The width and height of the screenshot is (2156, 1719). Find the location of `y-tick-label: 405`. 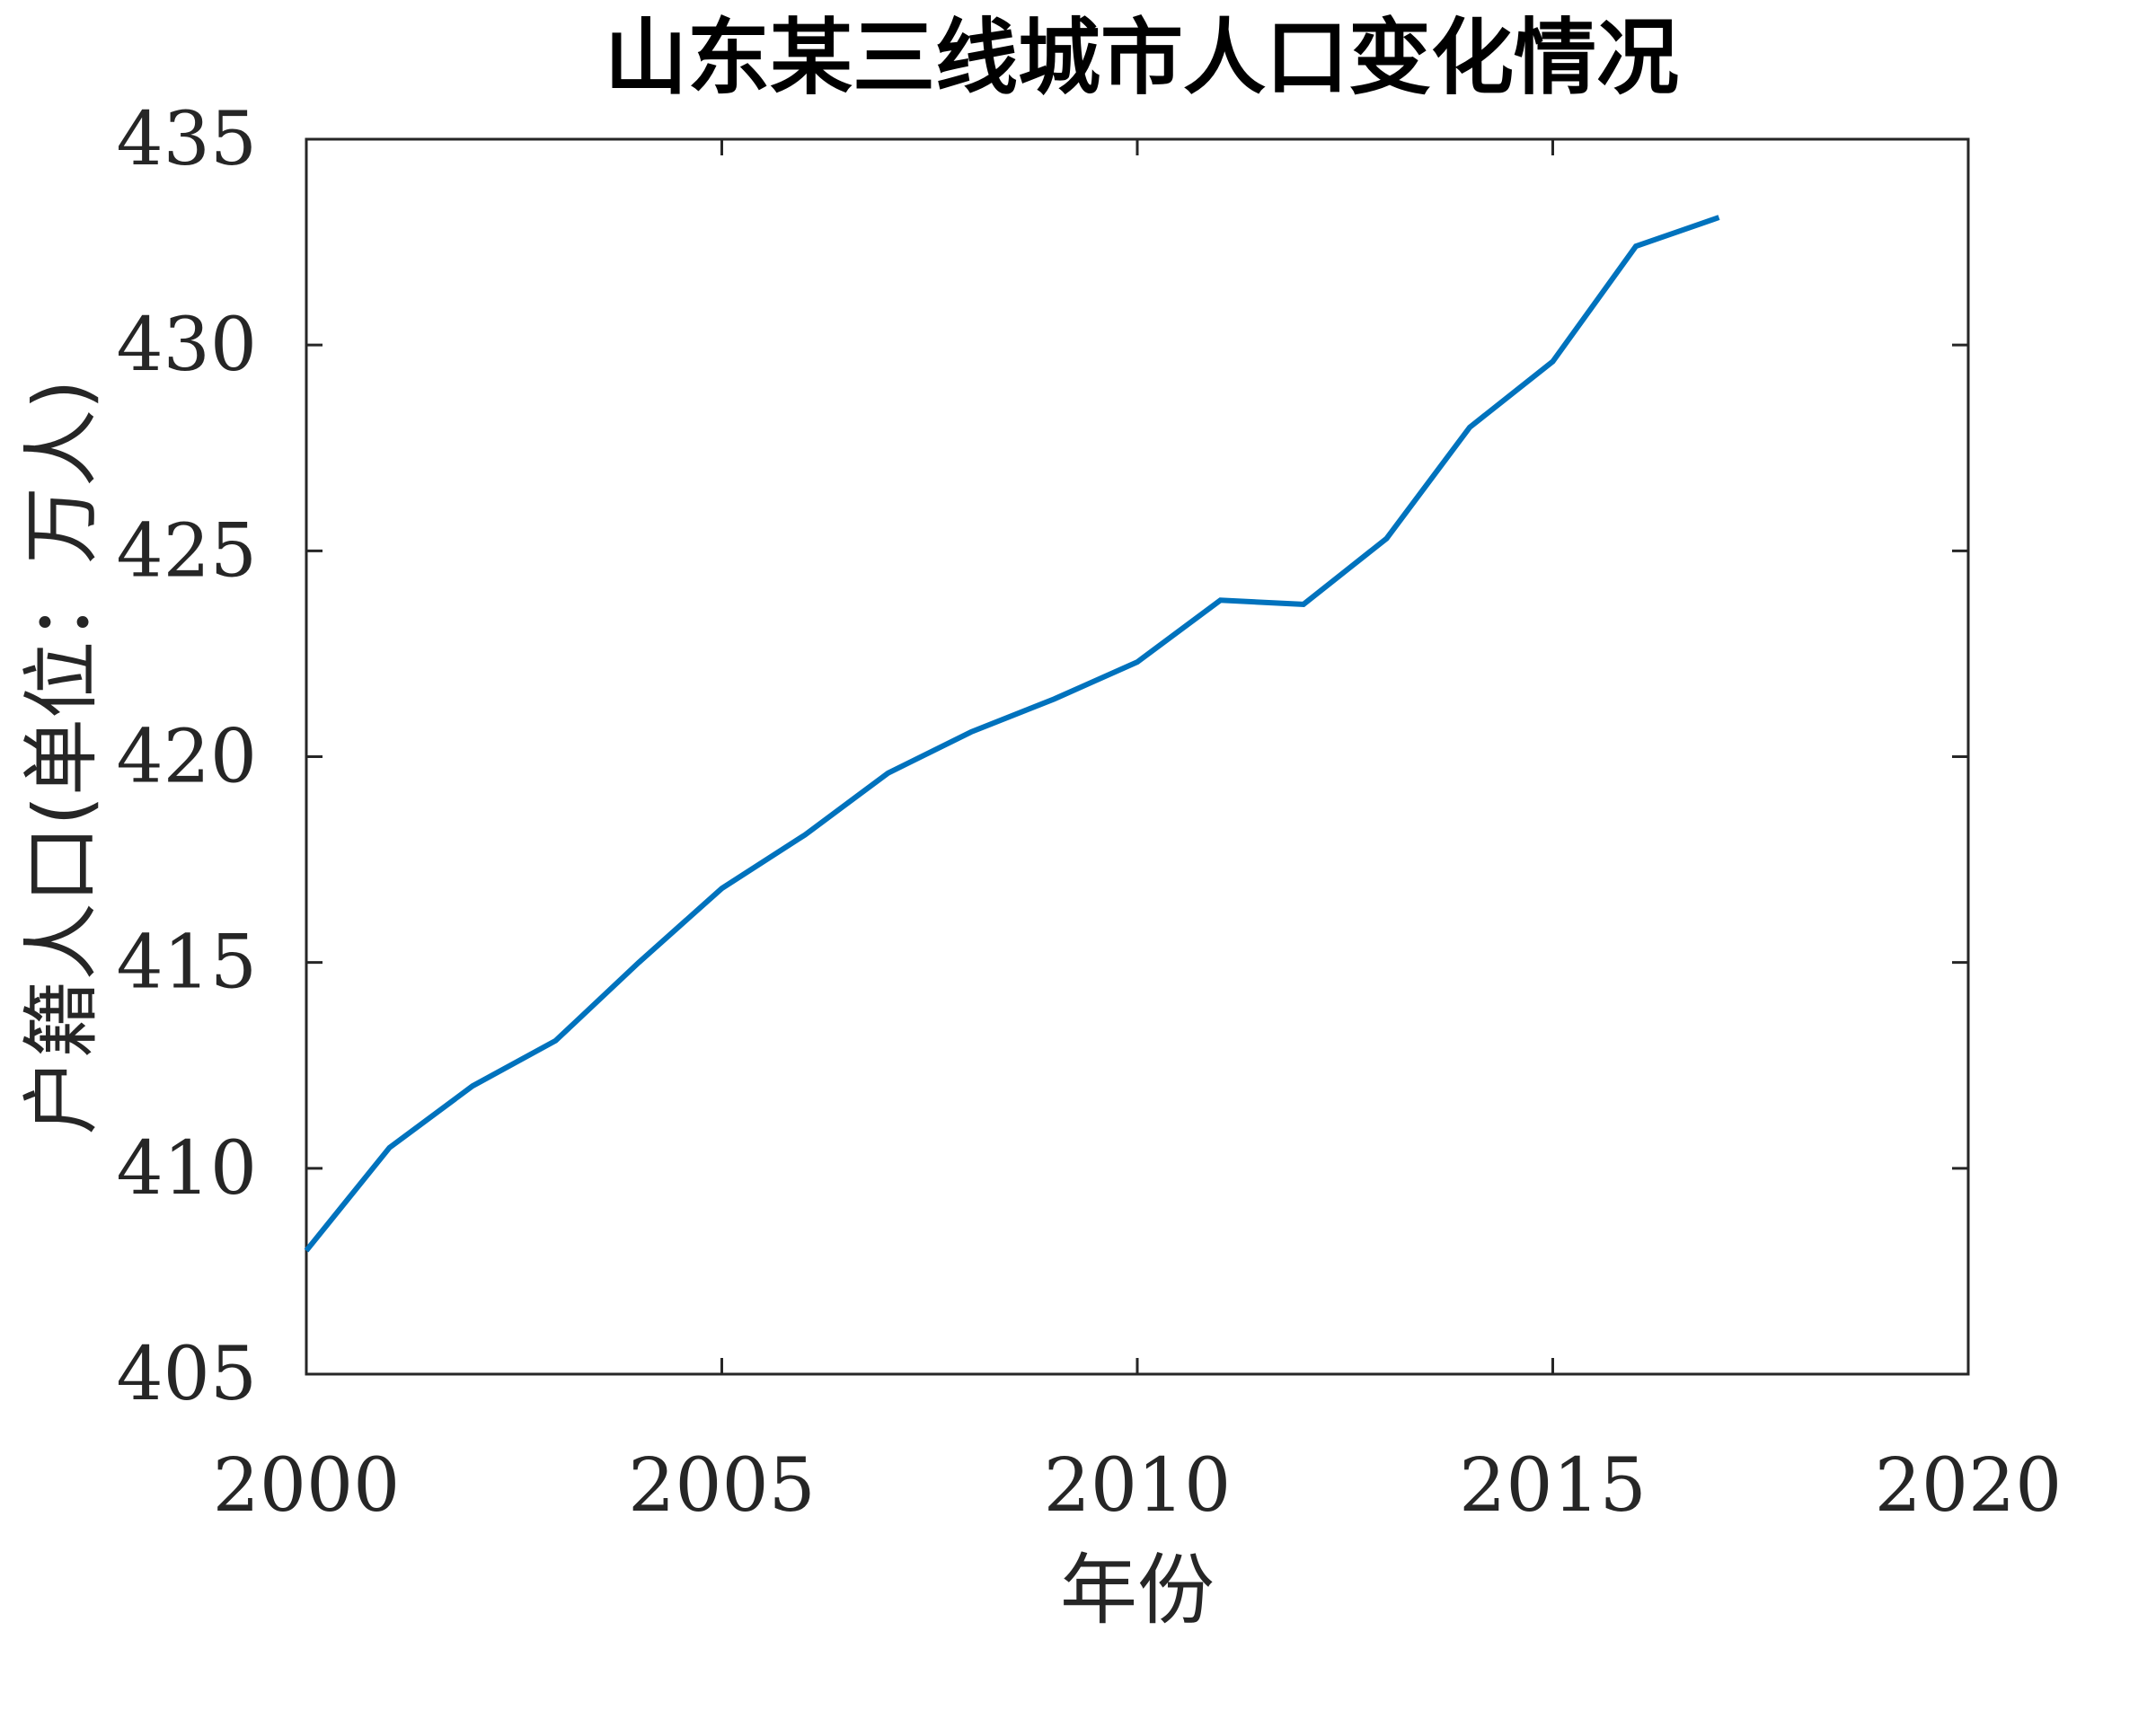

y-tick-label: 405 is located at coordinates (187, 1374).